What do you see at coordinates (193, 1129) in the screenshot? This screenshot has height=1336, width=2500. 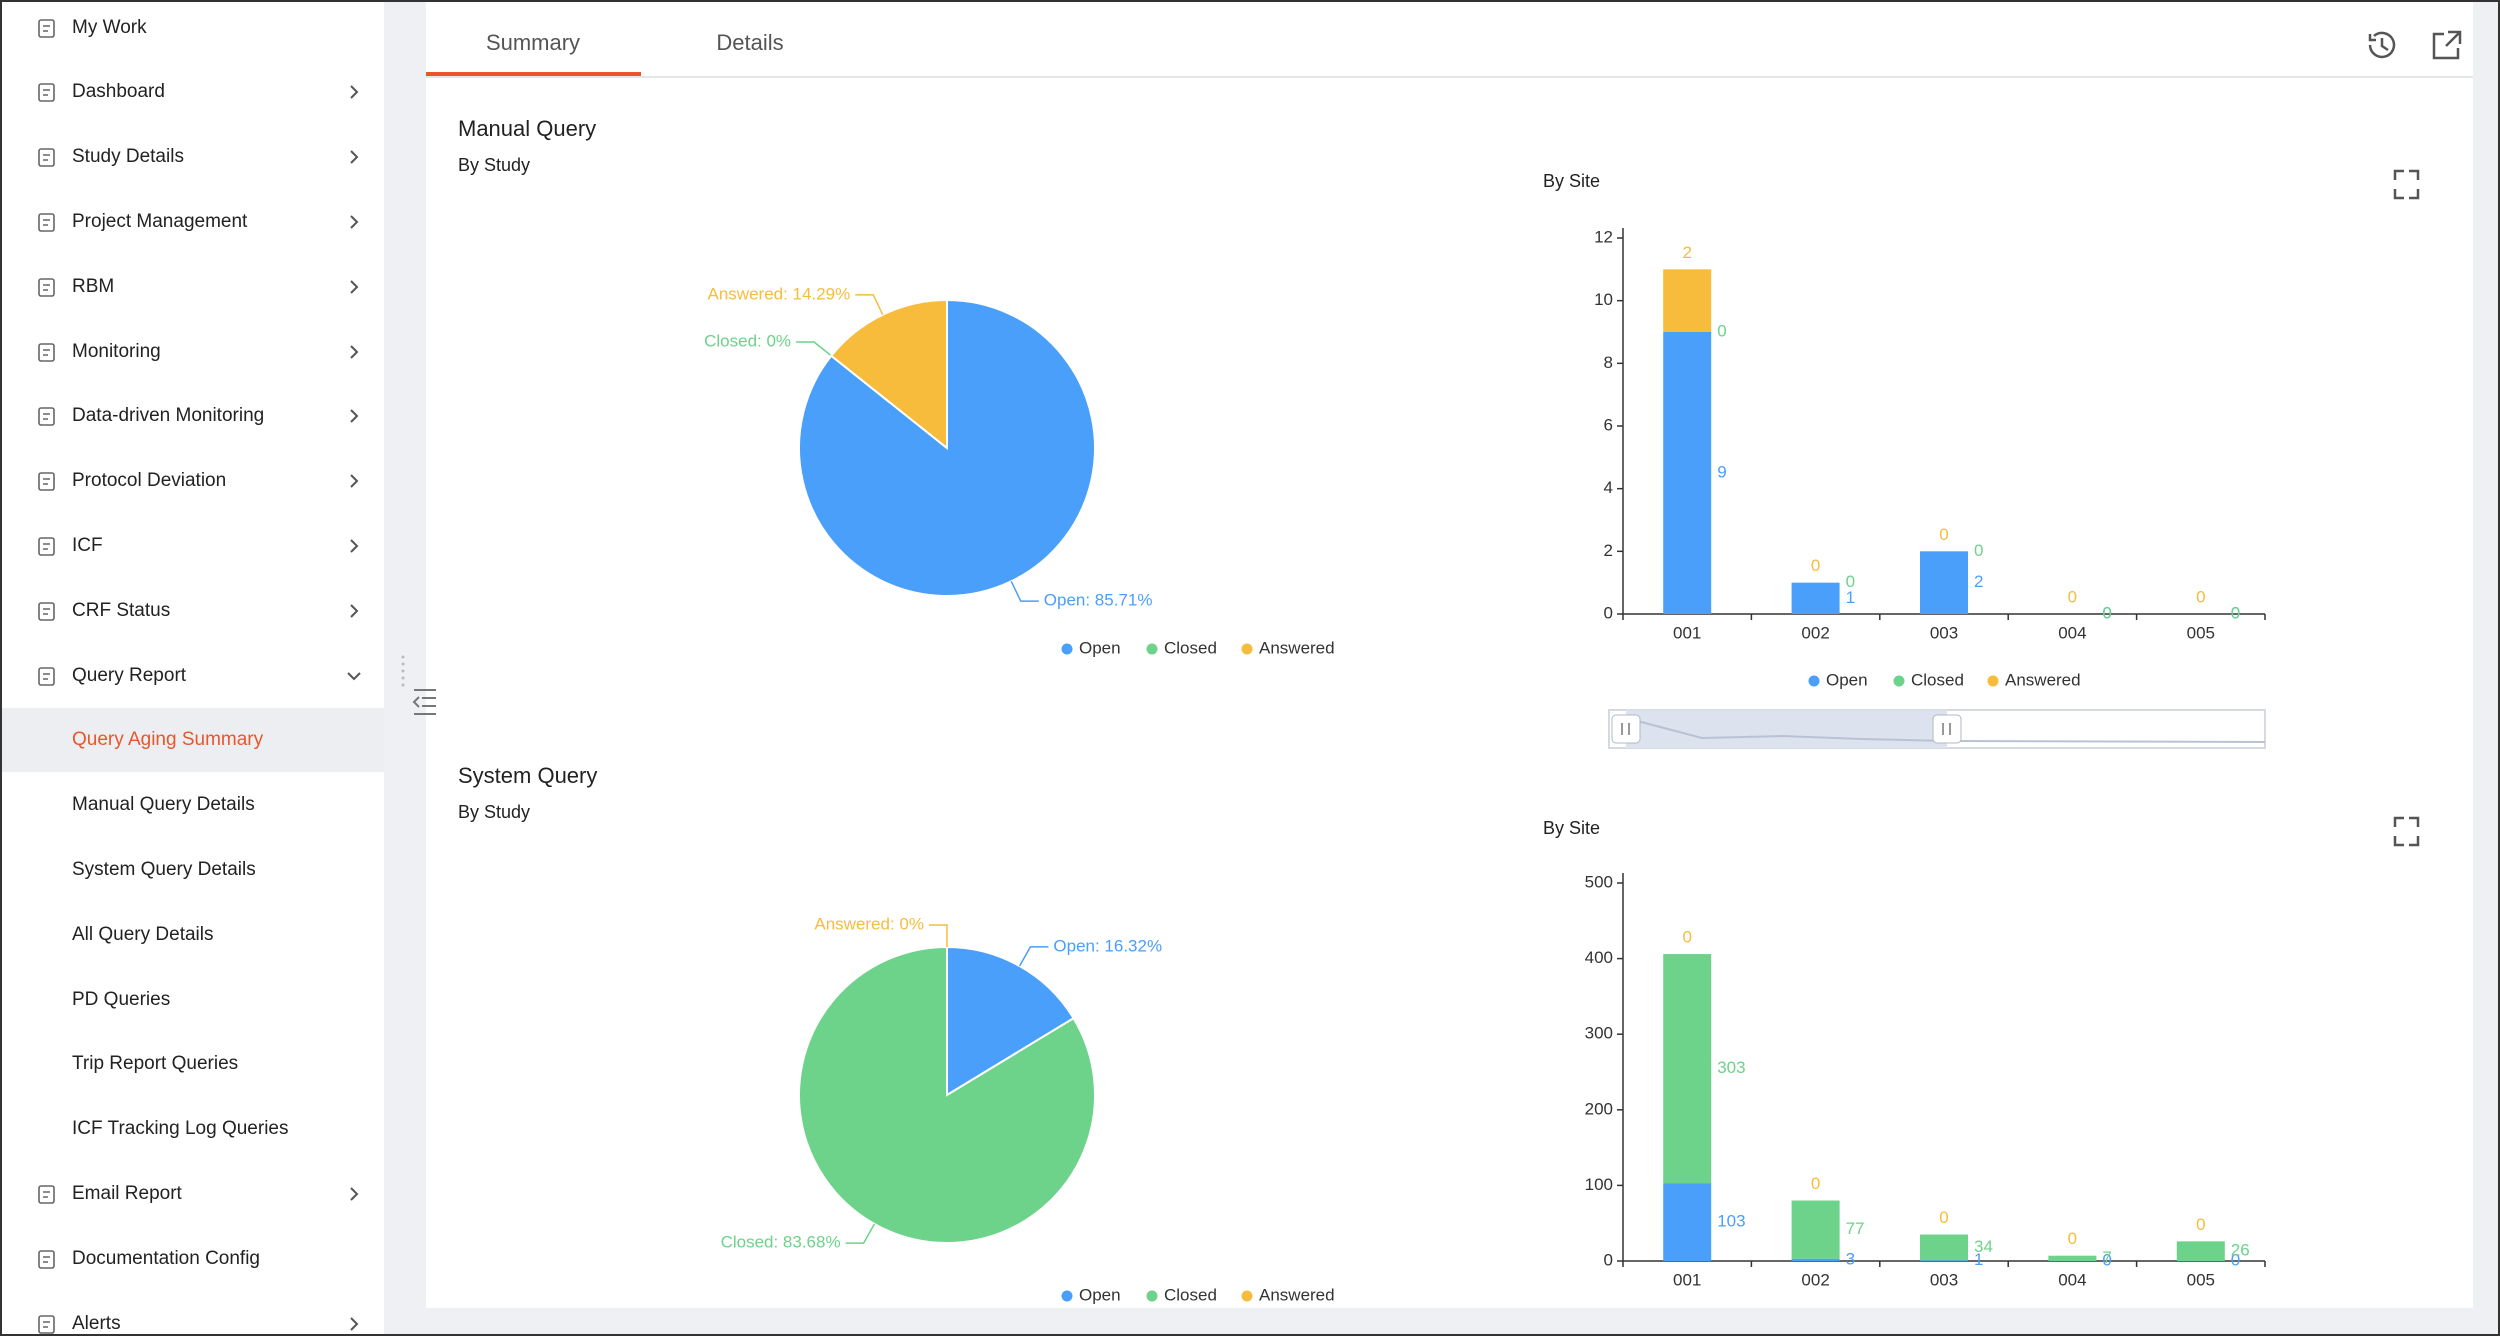 I see `nav-item: ICF Tracking Log Queries` at bounding box center [193, 1129].